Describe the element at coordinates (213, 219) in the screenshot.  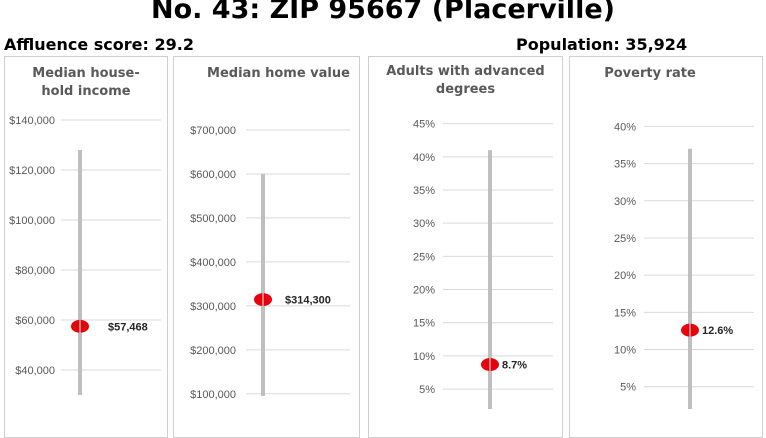
I see `y-tick-label: $500,000` at that location.